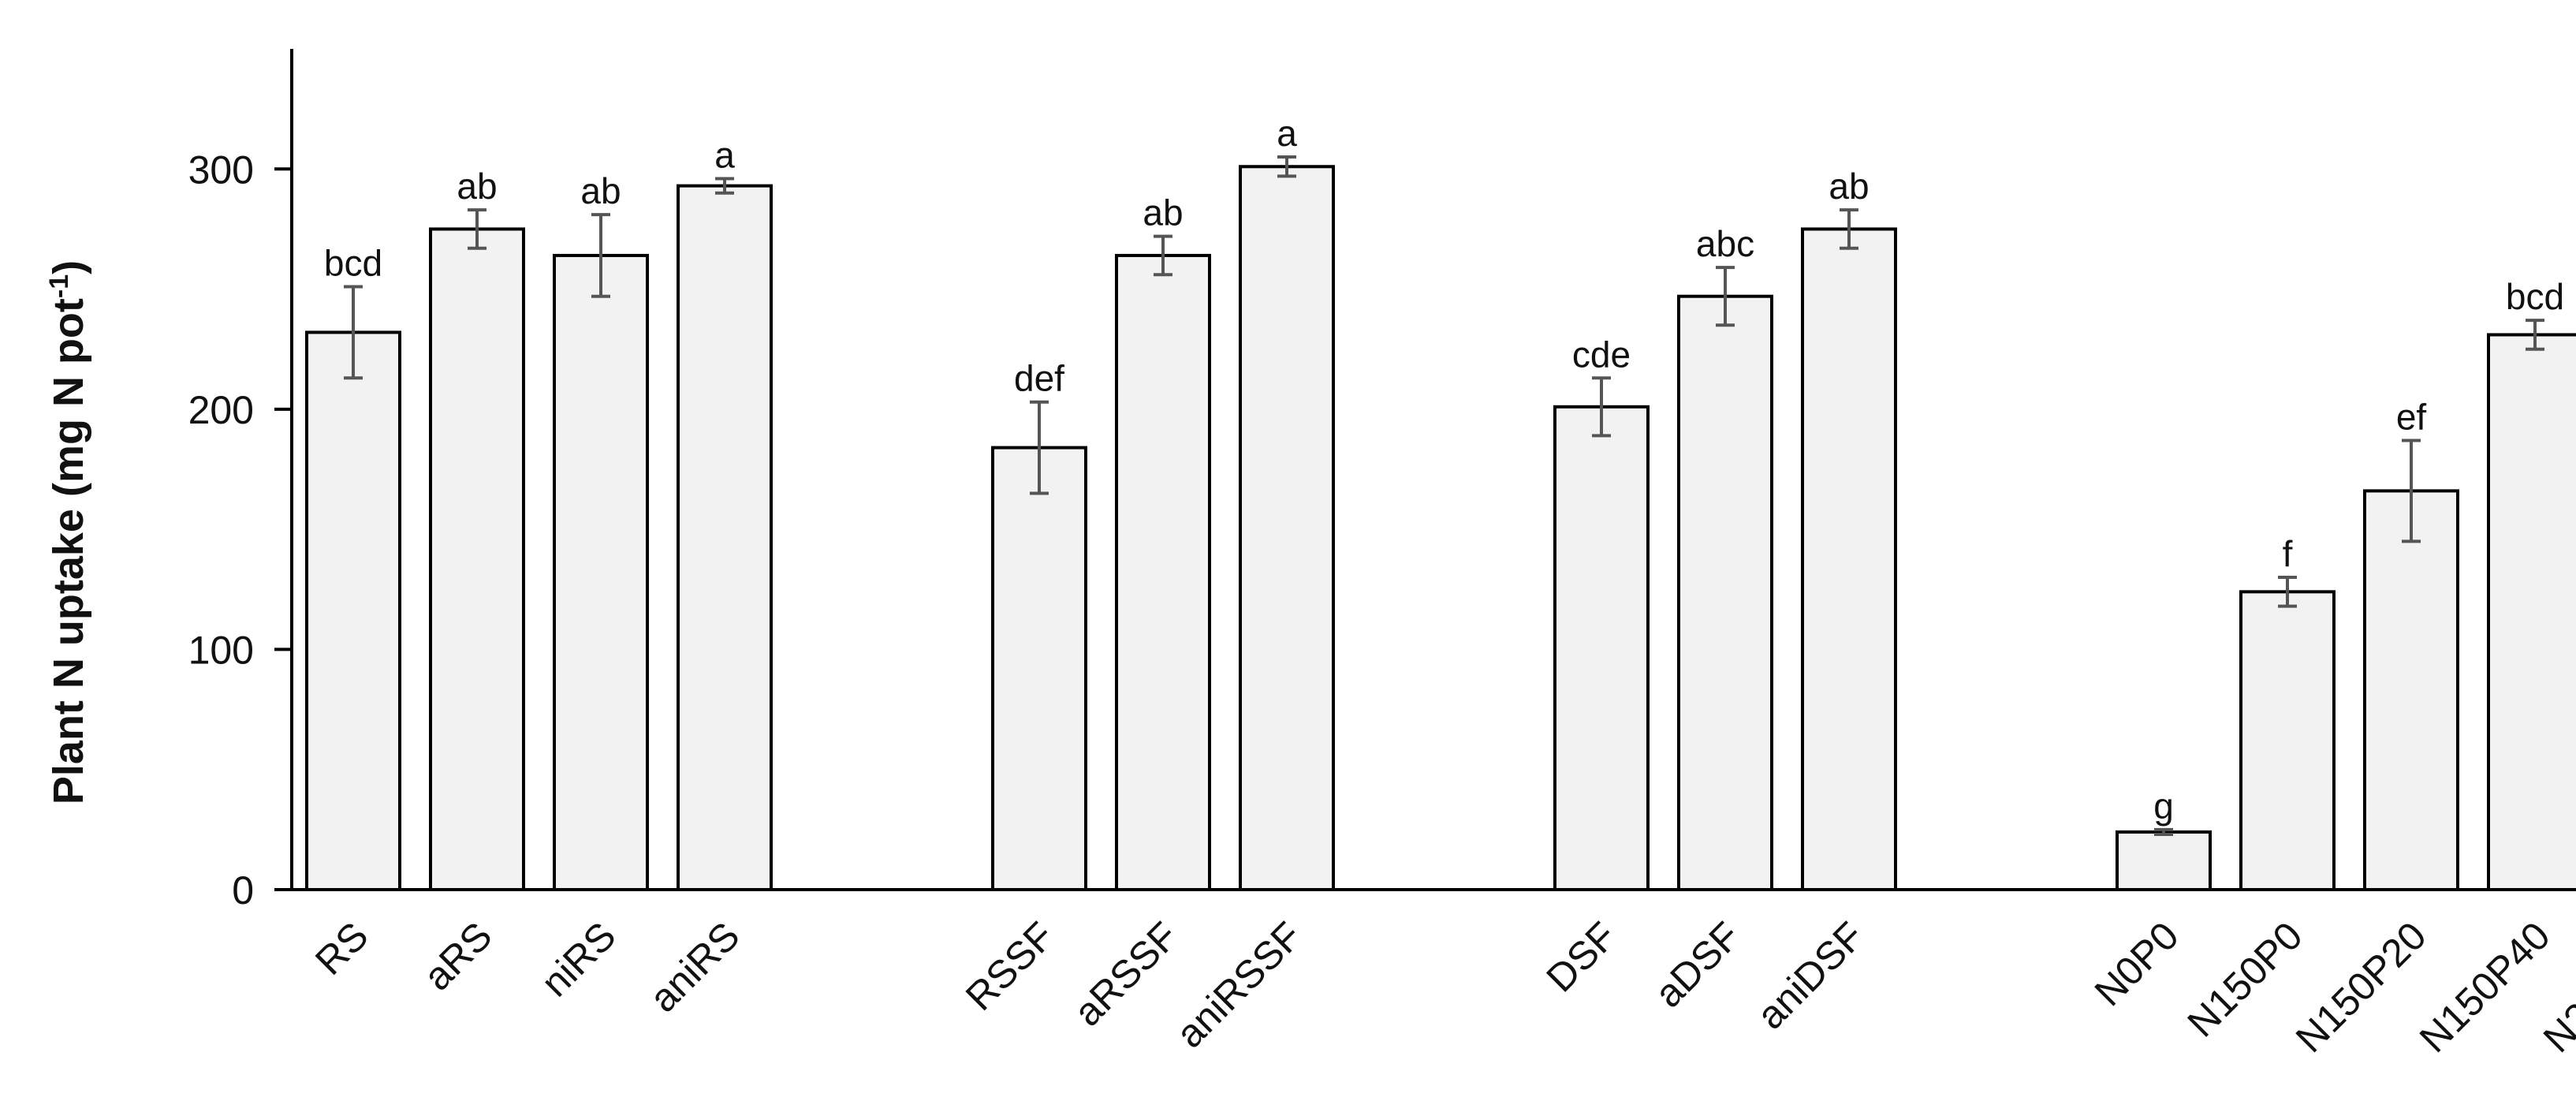 Image resolution: width=2576 pixels, height=1101 pixels. What do you see at coordinates (458, 956) in the screenshot?
I see `category-label: aRS` at bounding box center [458, 956].